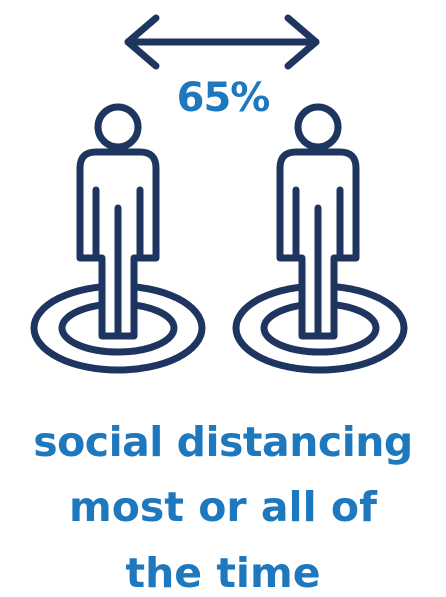 This screenshot has height=597, width=446. What do you see at coordinates (118, 221) in the screenshot?
I see `person-left-icon` at bounding box center [118, 221].